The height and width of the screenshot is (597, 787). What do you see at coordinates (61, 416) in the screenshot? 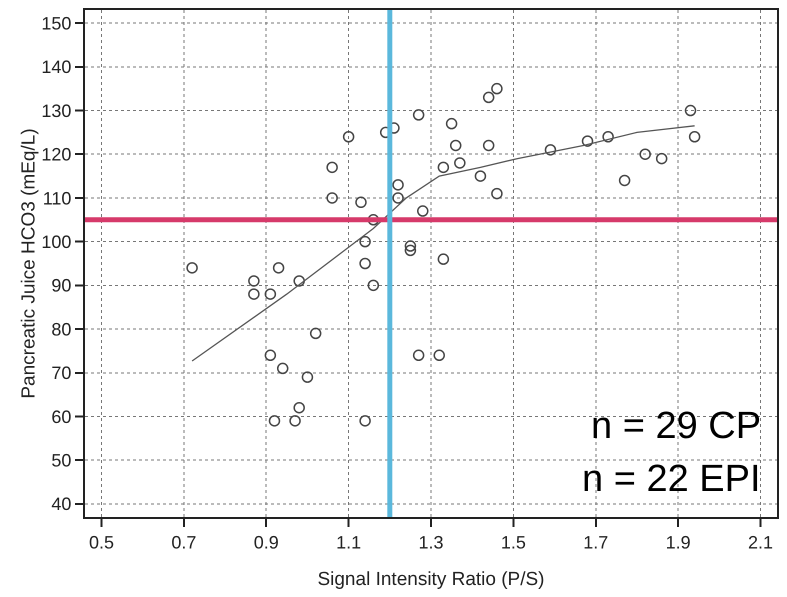
I see `y-tick-label: 60` at bounding box center [61, 416].